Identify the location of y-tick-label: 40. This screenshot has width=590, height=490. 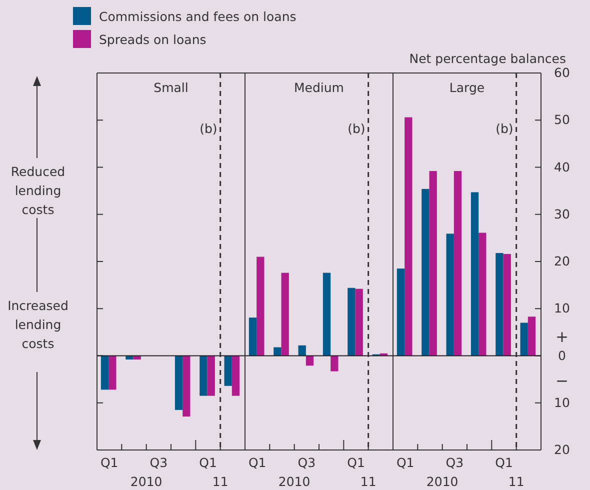
(562, 166).